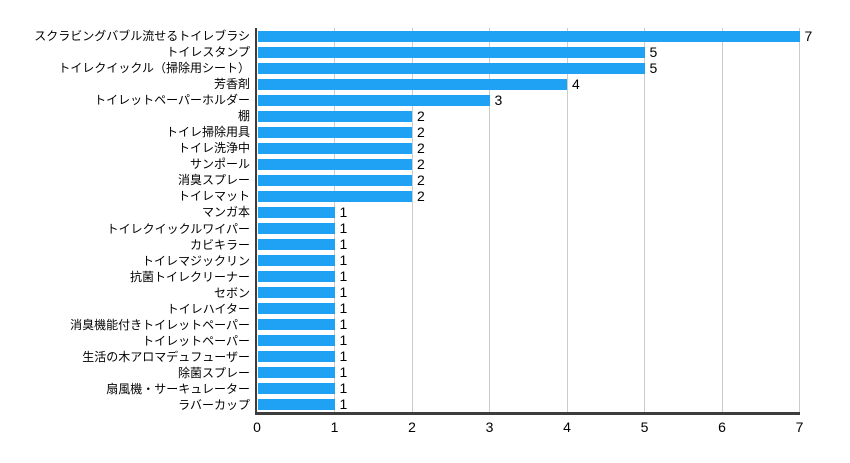 The image size is (850, 463). Describe the element at coordinates (231, 292) in the screenshot. I see `category-label: セボン` at that location.